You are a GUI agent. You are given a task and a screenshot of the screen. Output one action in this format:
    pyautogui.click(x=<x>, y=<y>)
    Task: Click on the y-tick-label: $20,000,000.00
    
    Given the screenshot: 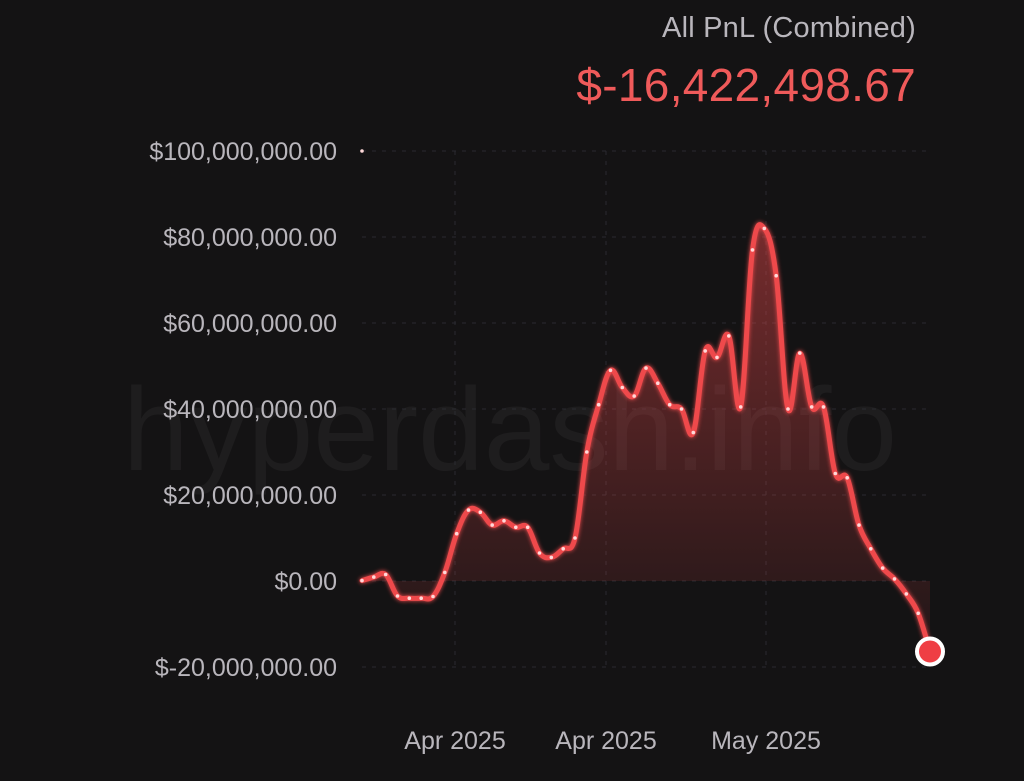 What is the action you would take?
    pyautogui.click(x=250, y=496)
    